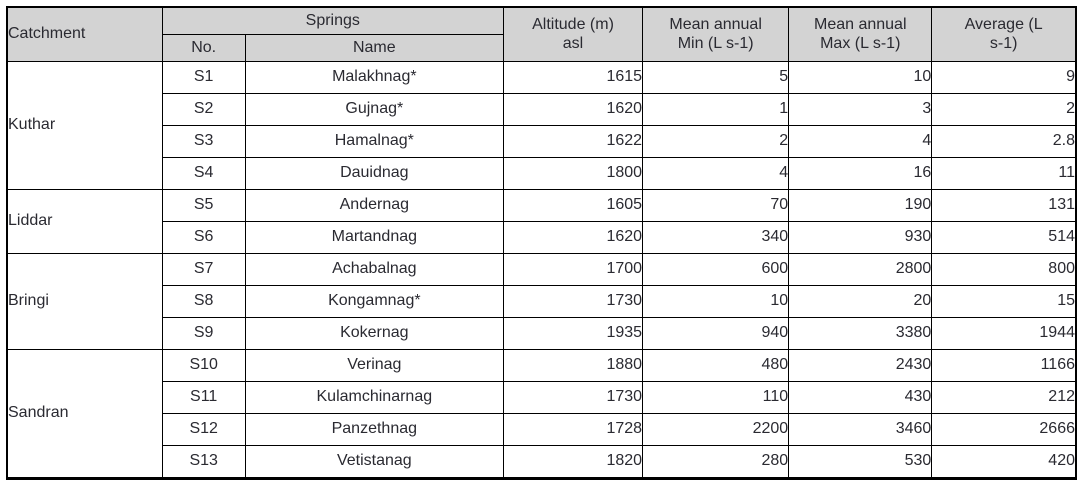 The width and height of the screenshot is (1085, 485). I want to click on table-row: S6 Martandnag 1620 340 930 514, so click(542, 237).